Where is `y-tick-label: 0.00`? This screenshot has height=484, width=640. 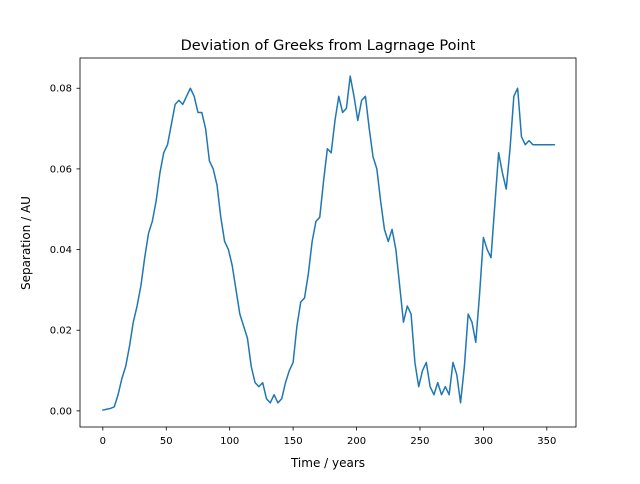
y-tick-label: 0.00 is located at coordinates (61, 411).